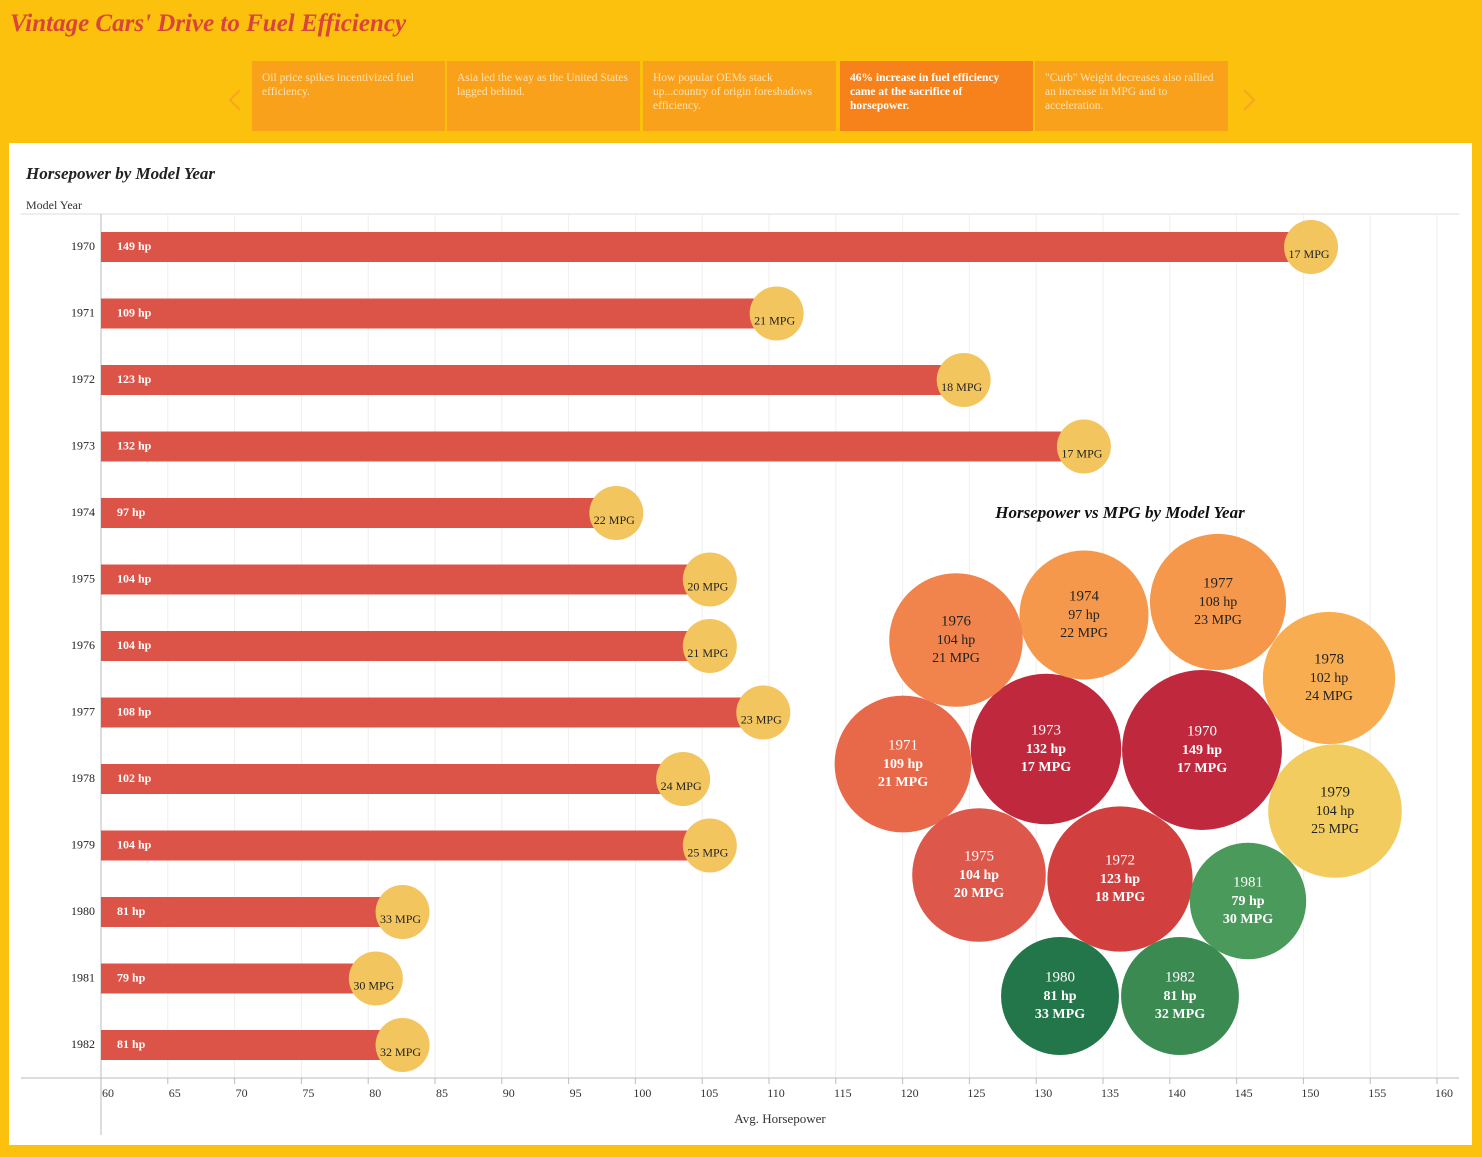 This screenshot has height=1157, width=1482. Describe the element at coordinates (979, 893) in the screenshot. I see `bubble-mpg: 20 MPG` at that location.